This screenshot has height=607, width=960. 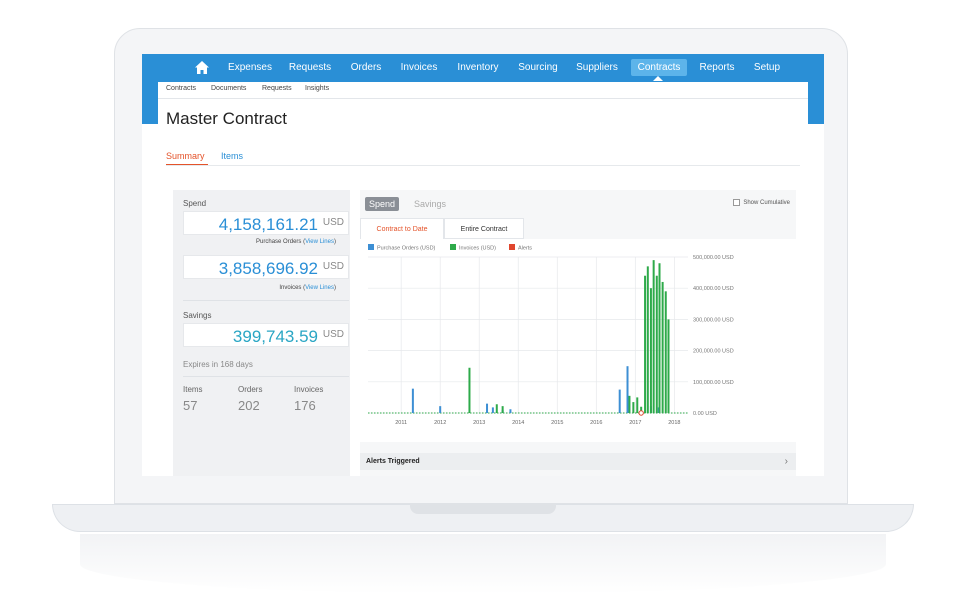 What do you see at coordinates (484, 228) in the screenshot?
I see `tab-entire-contract: Entire Contract` at bounding box center [484, 228].